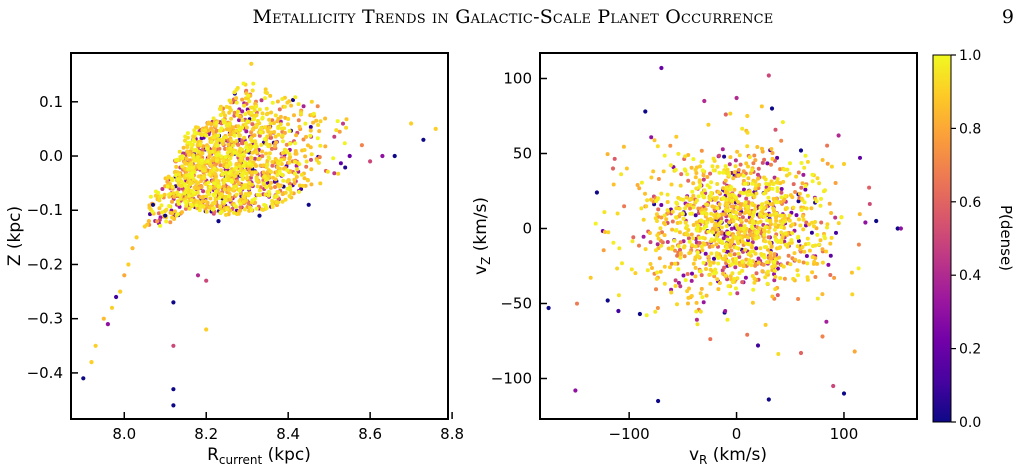 This screenshot has height=469, width=1026. Describe the element at coordinates (733, 427) in the screenshot. I see `velocity-x-ticks: −100 0 100` at that location.